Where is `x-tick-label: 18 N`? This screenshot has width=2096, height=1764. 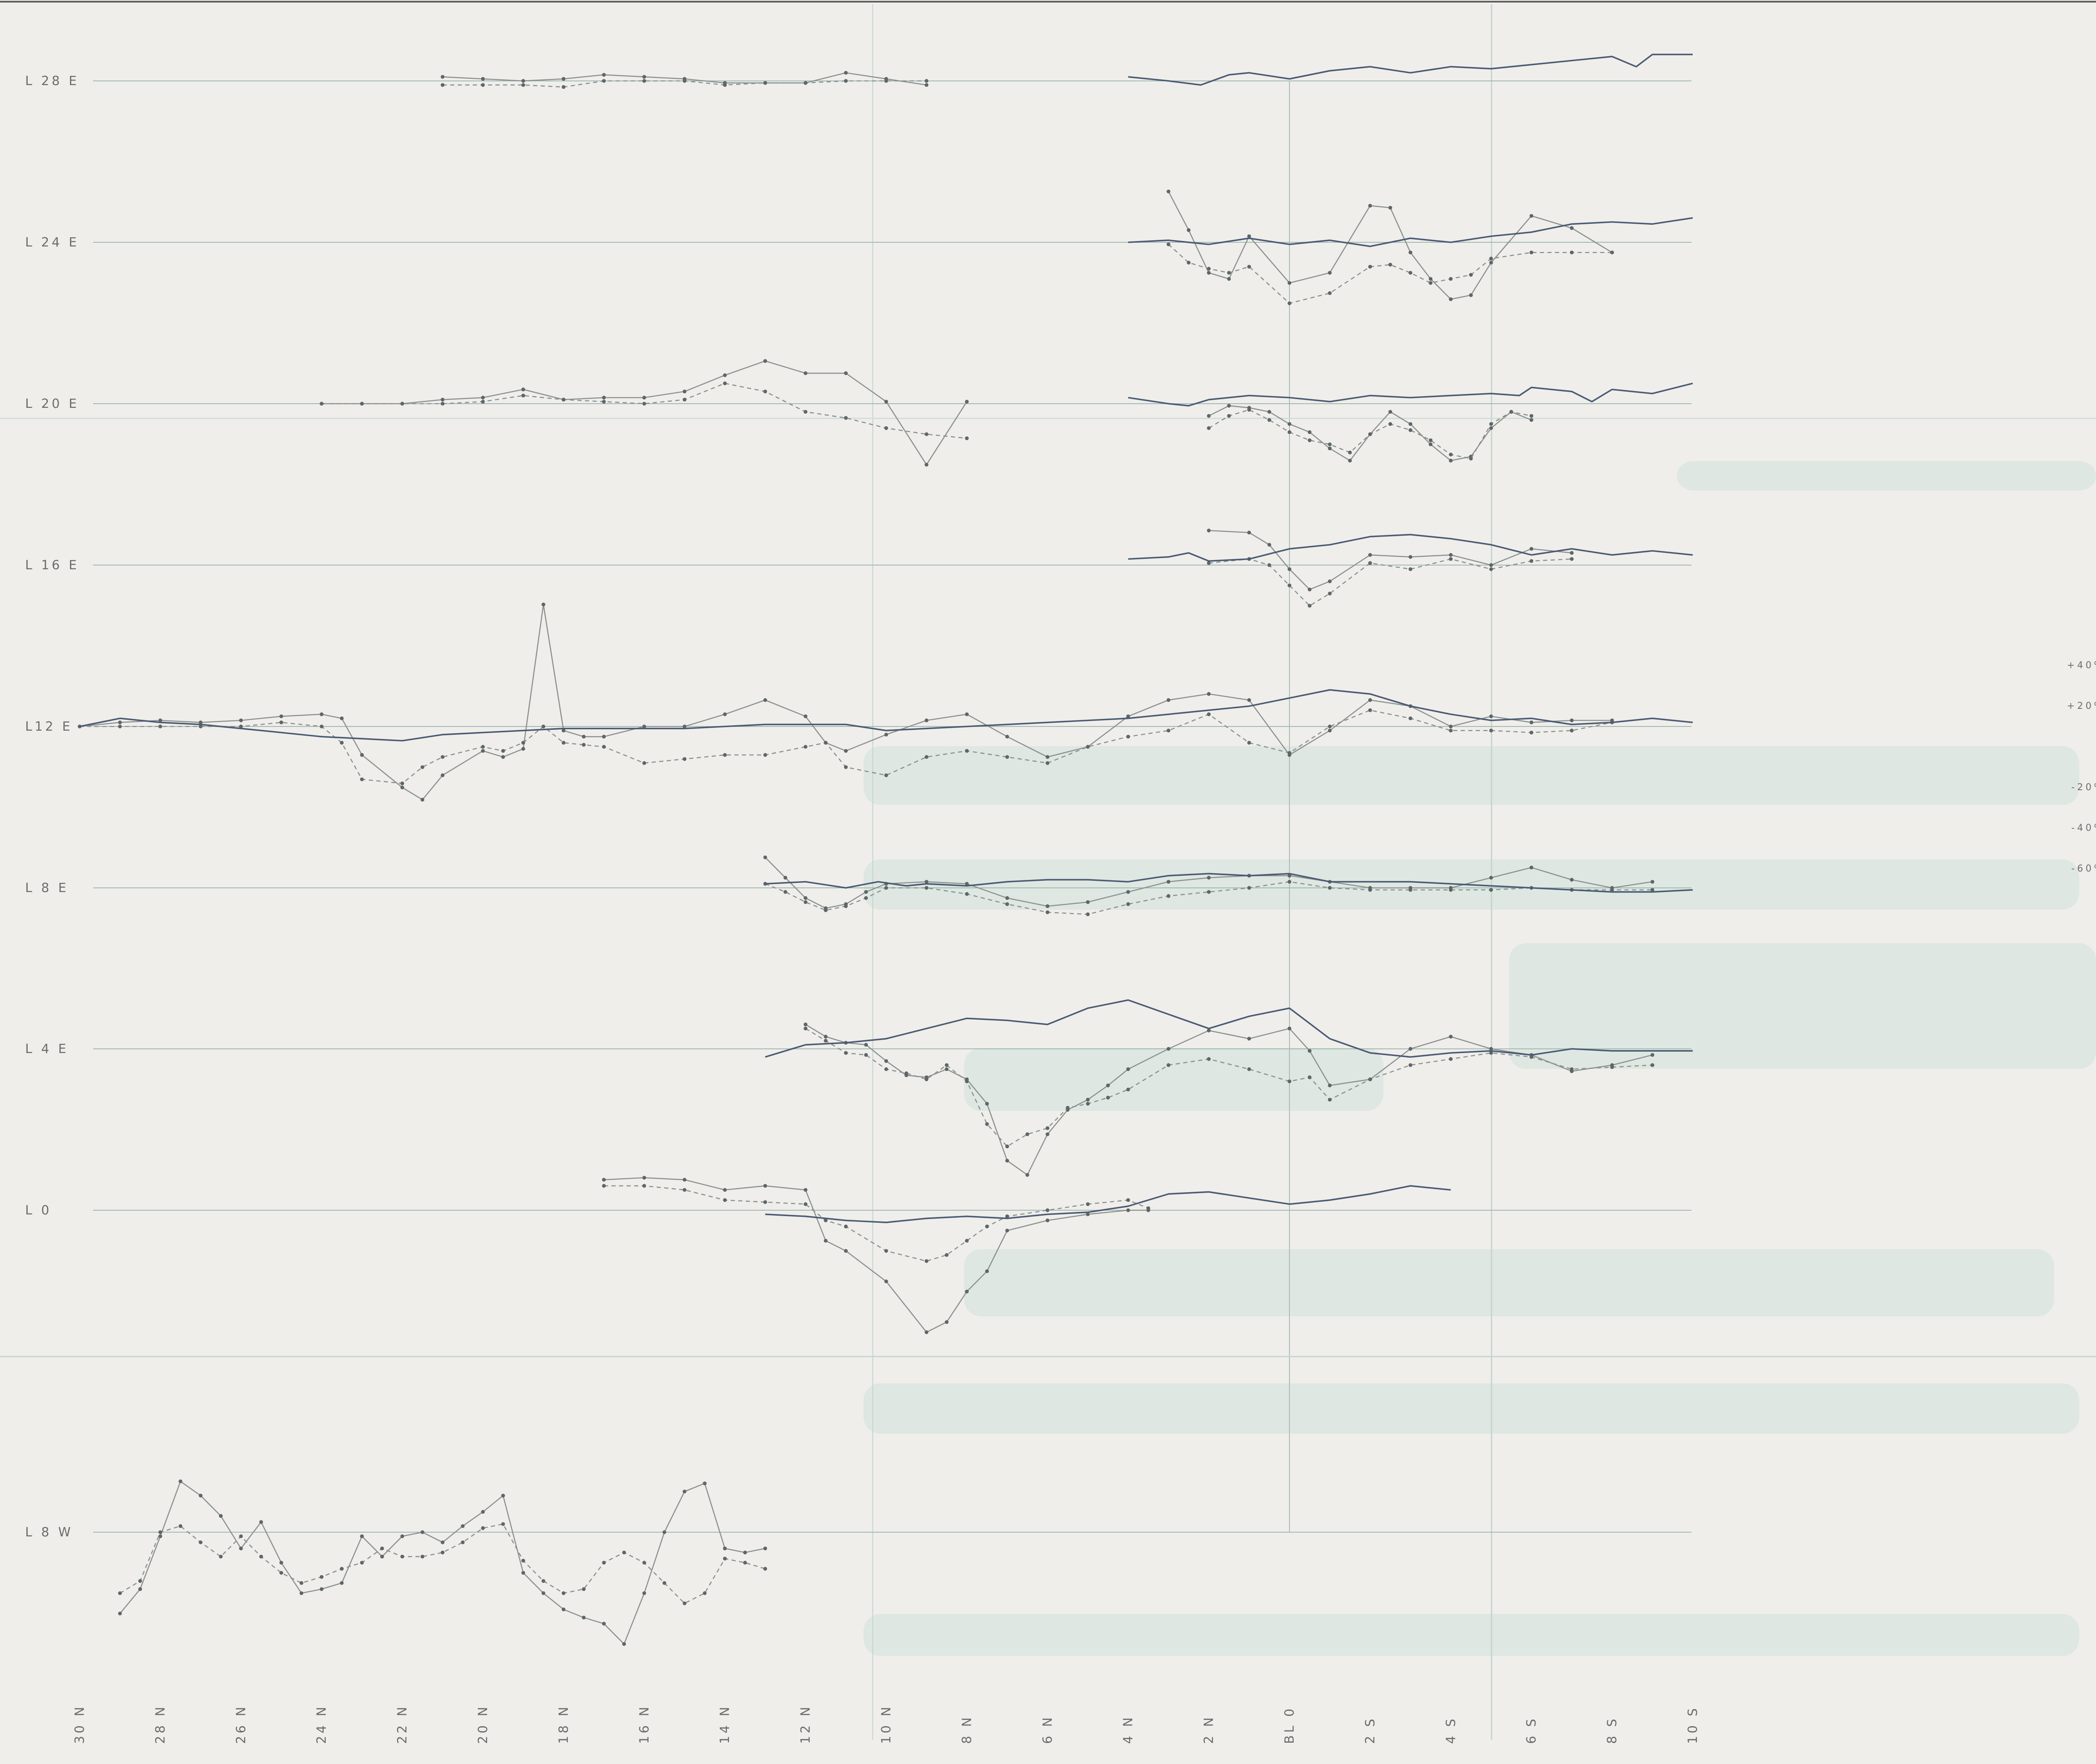
x-tick-label: 18 N is located at coordinates (564, 1724).